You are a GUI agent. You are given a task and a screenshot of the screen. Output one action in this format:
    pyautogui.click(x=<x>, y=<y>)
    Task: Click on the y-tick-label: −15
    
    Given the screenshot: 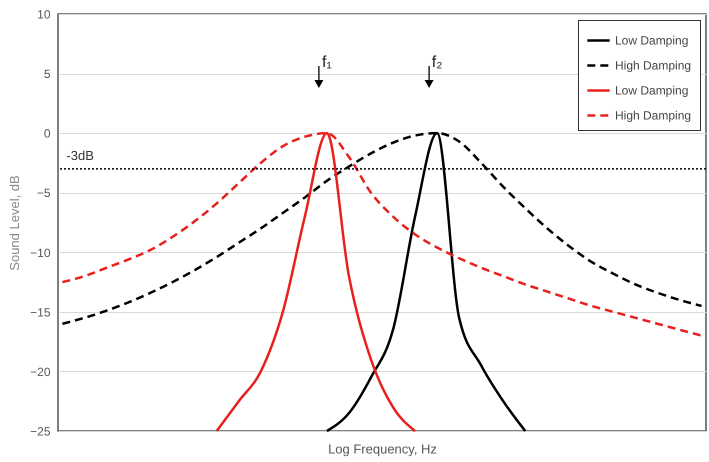 What is the action you would take?
    pyautogui.click(x=40, y=312)
    